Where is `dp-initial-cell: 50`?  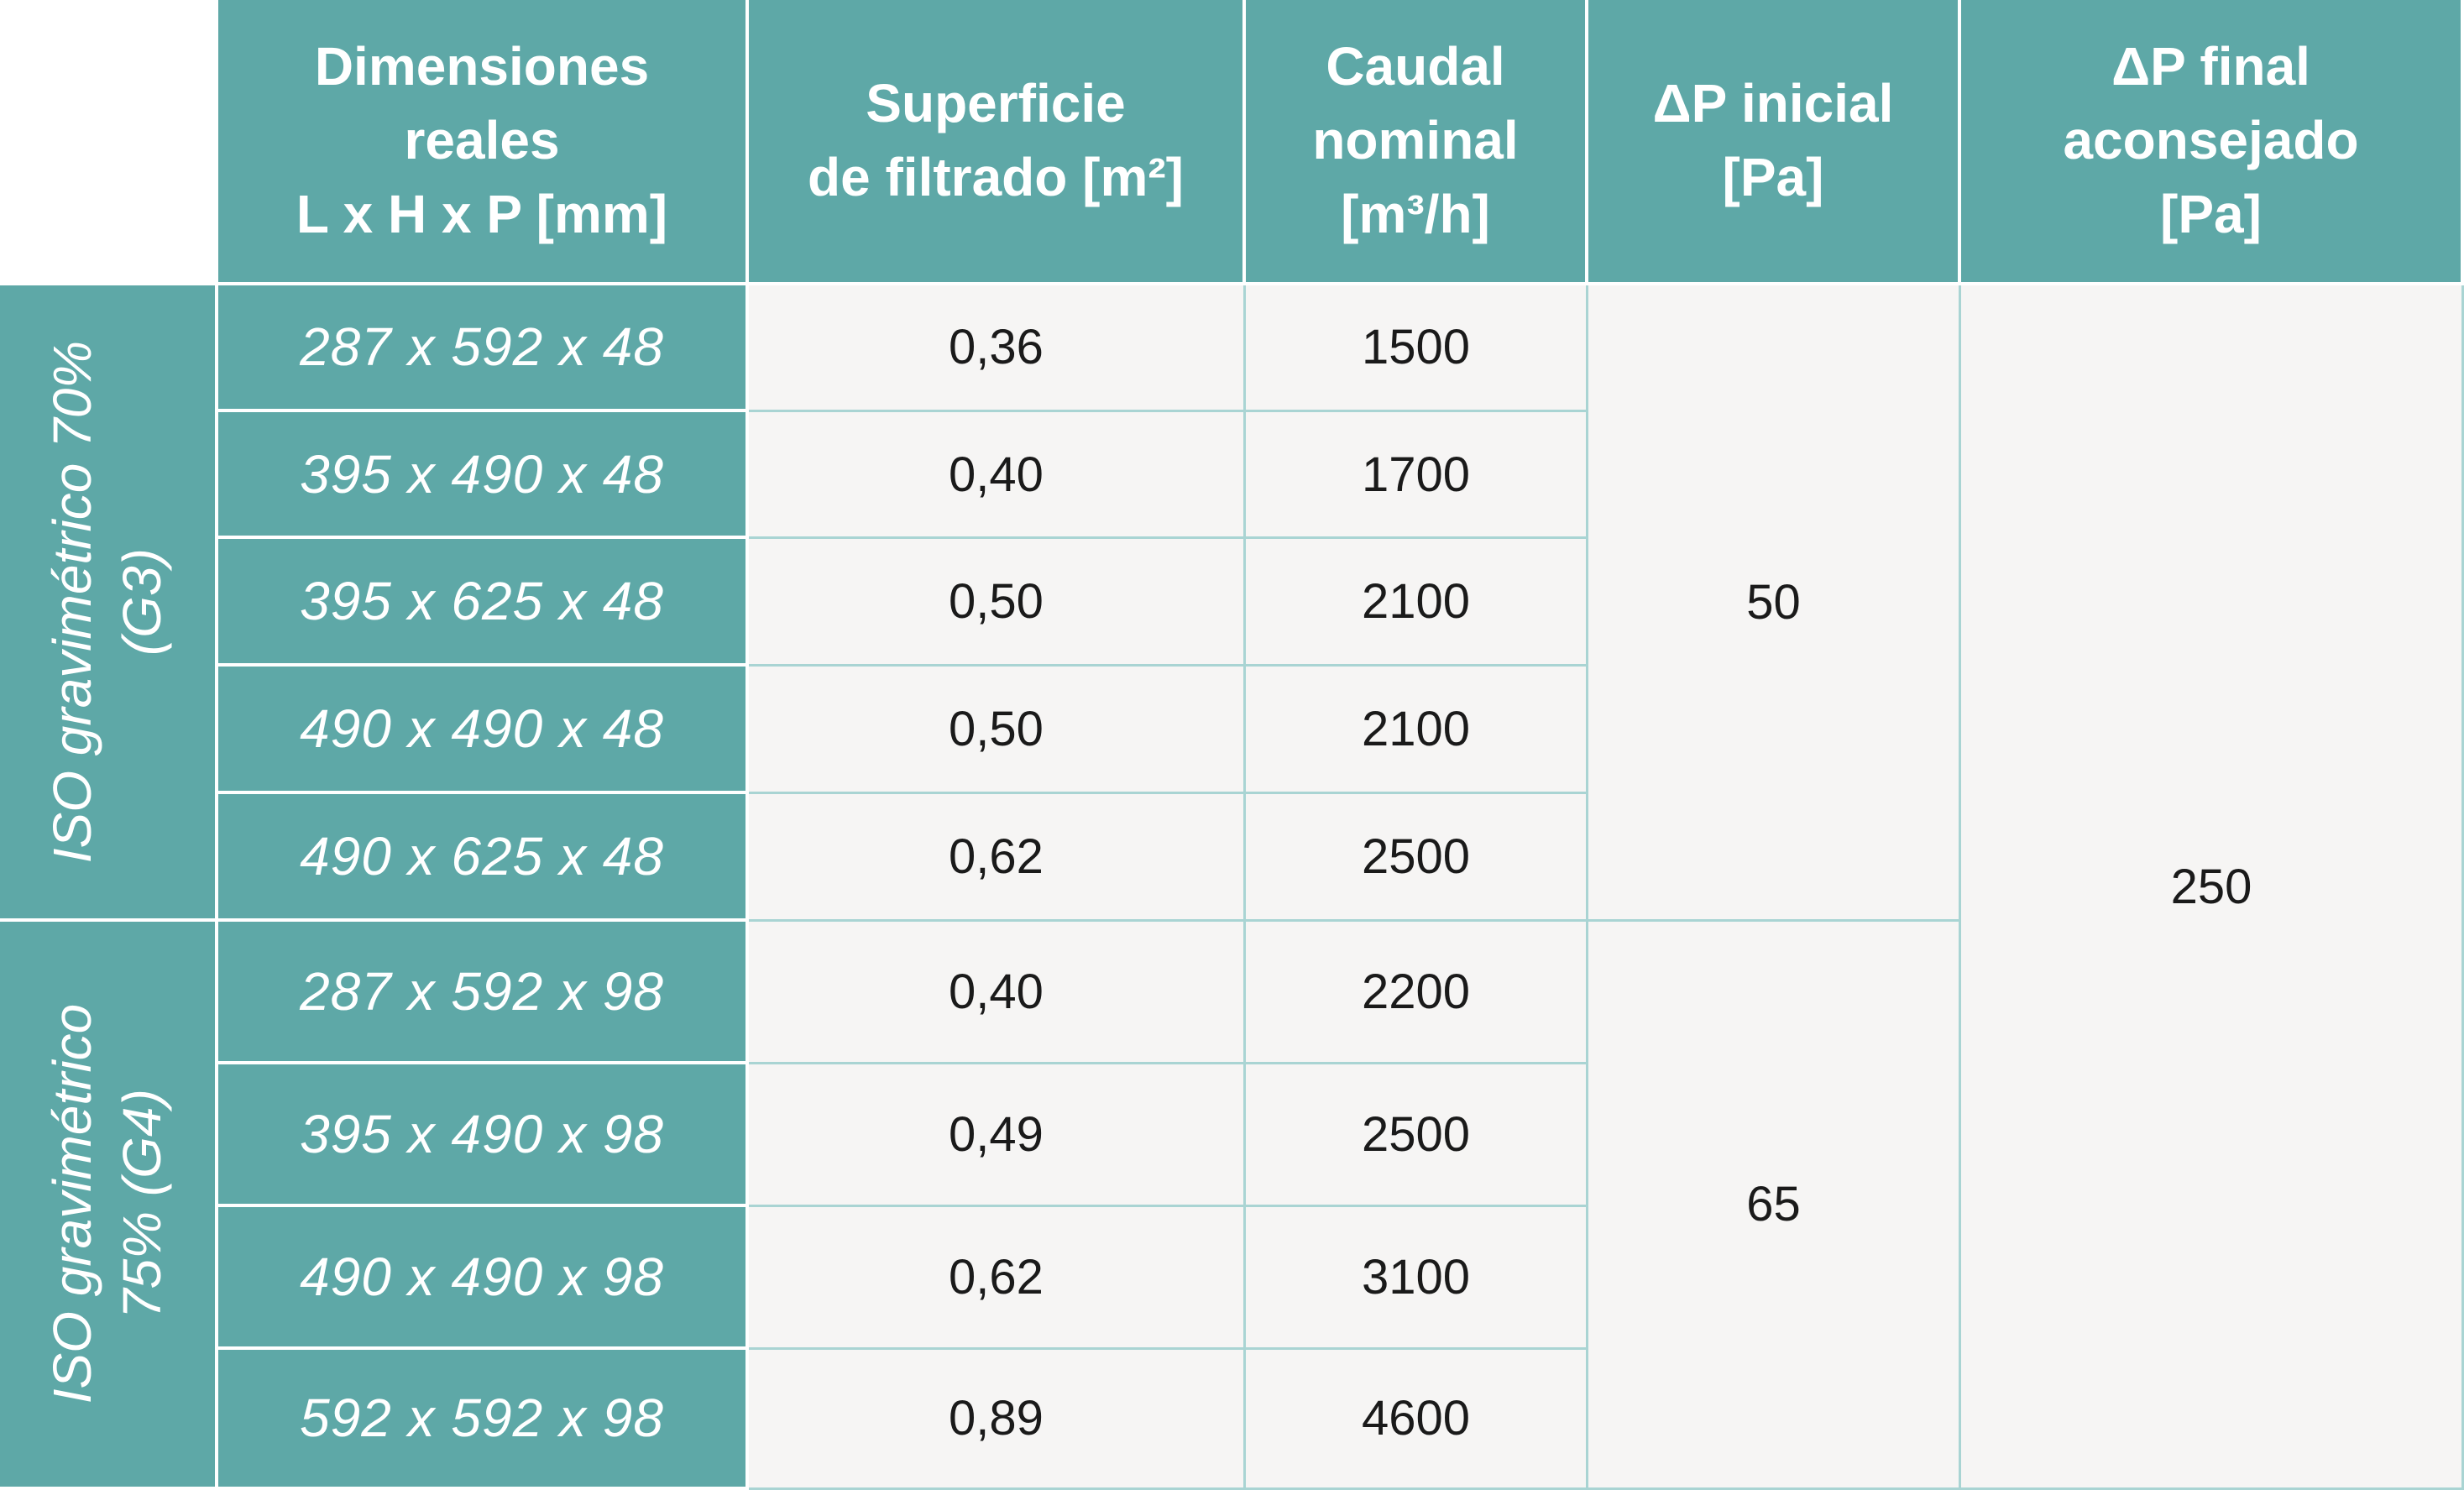 dp-initial-cell: 50 is located at coordinates (1774, 603).